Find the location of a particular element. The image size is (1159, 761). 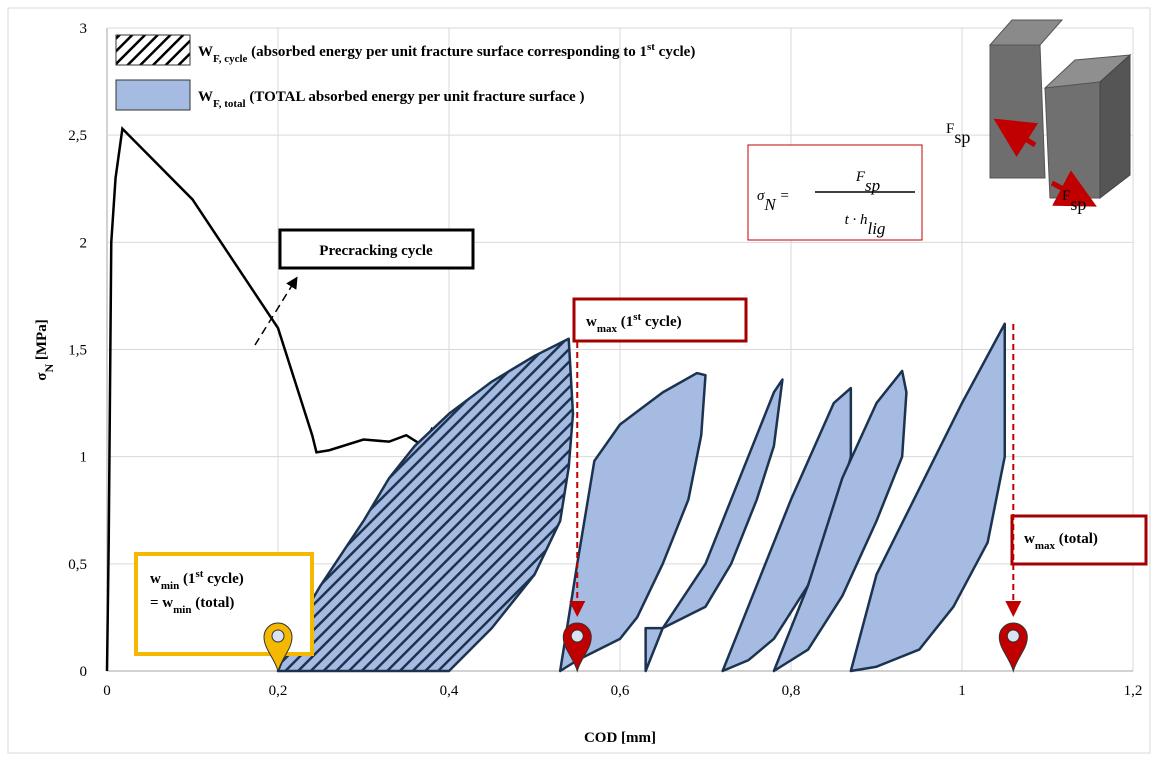

text-run: t · h is located at coordinates (856, 220).